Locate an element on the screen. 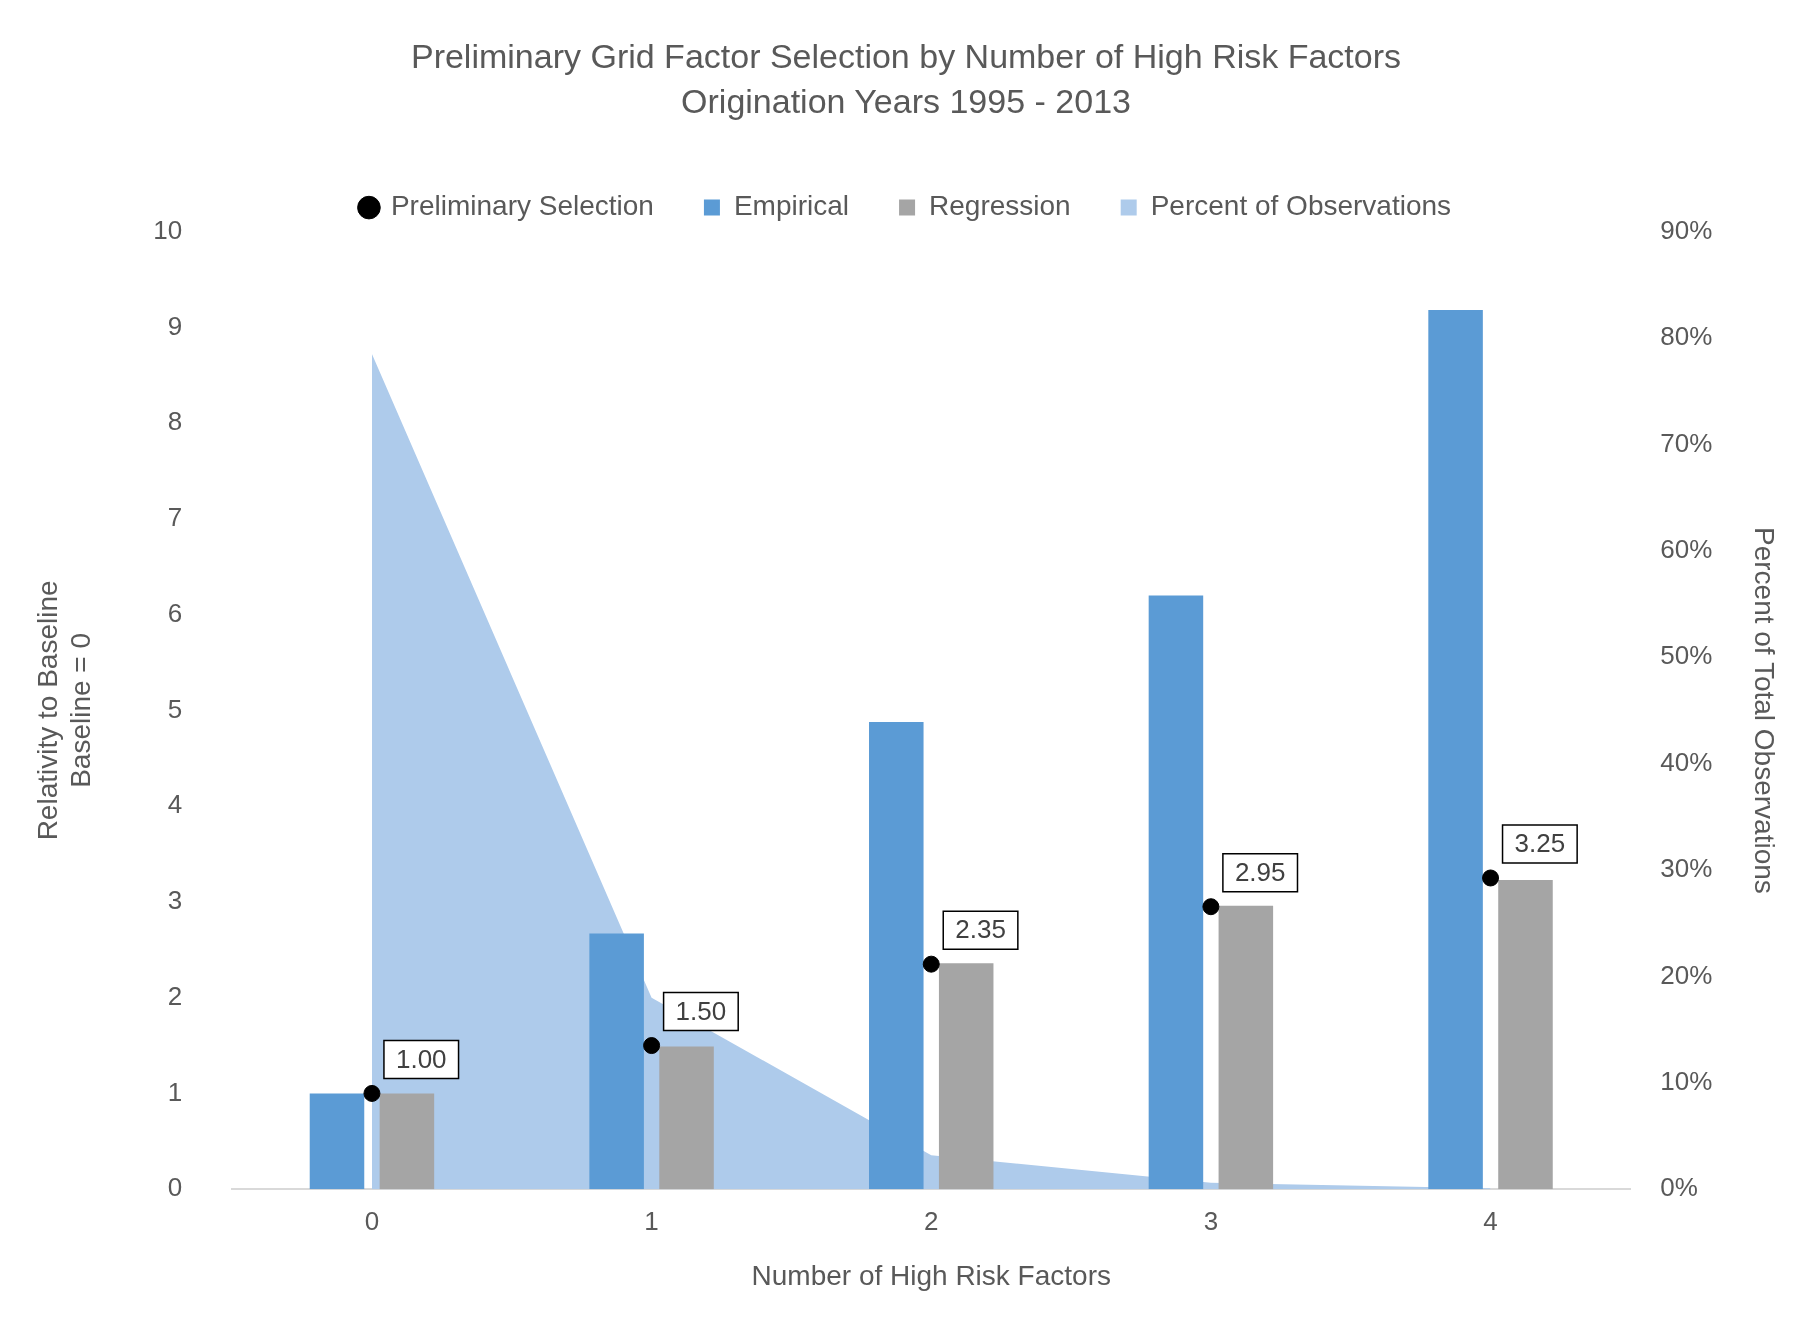 This screenshot has height=1323, width=1814. x-tick-label: 2 is located at coordinates (931, 1220).